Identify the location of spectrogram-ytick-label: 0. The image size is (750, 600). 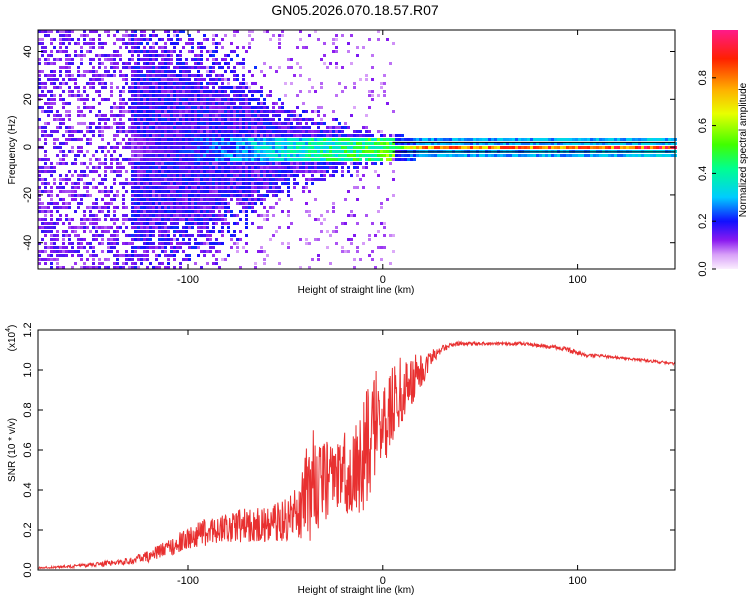
(28, 147).